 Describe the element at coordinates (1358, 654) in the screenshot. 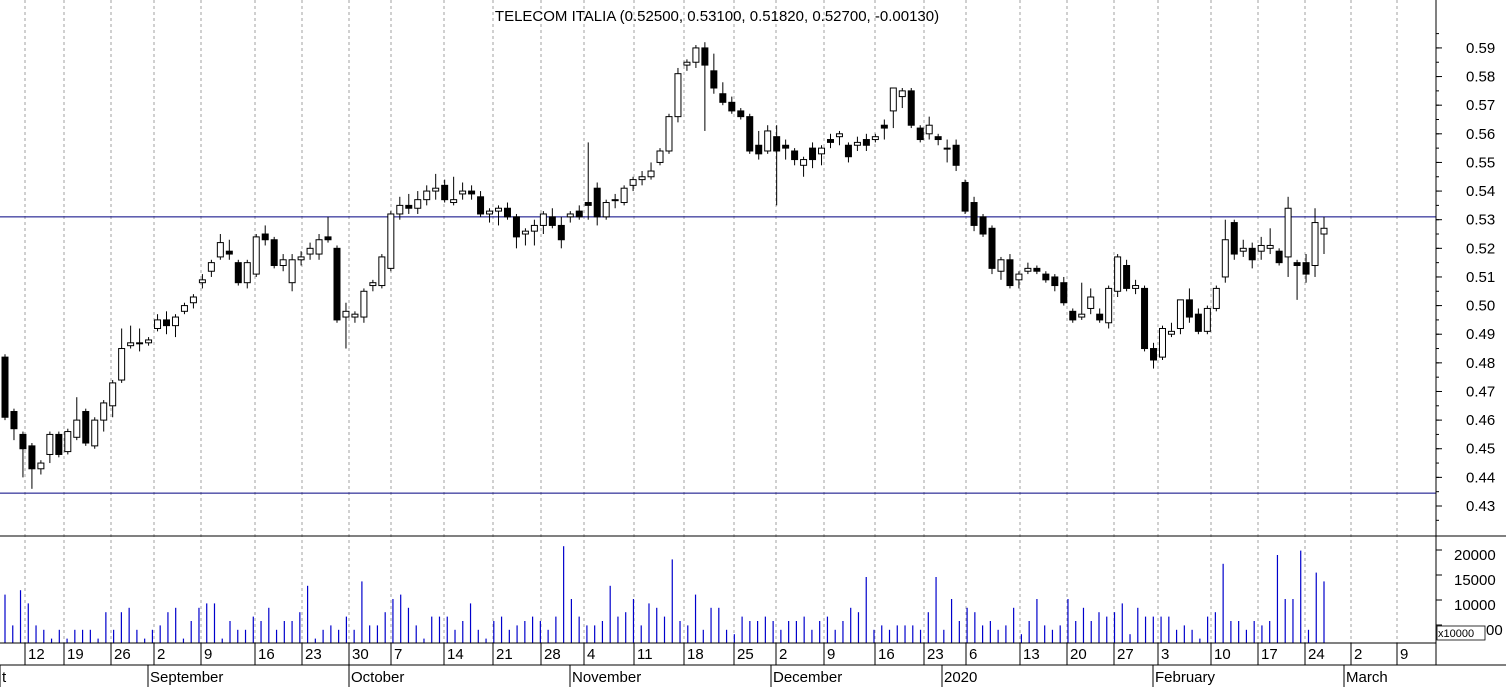

I see `week-label: 2` at that location.